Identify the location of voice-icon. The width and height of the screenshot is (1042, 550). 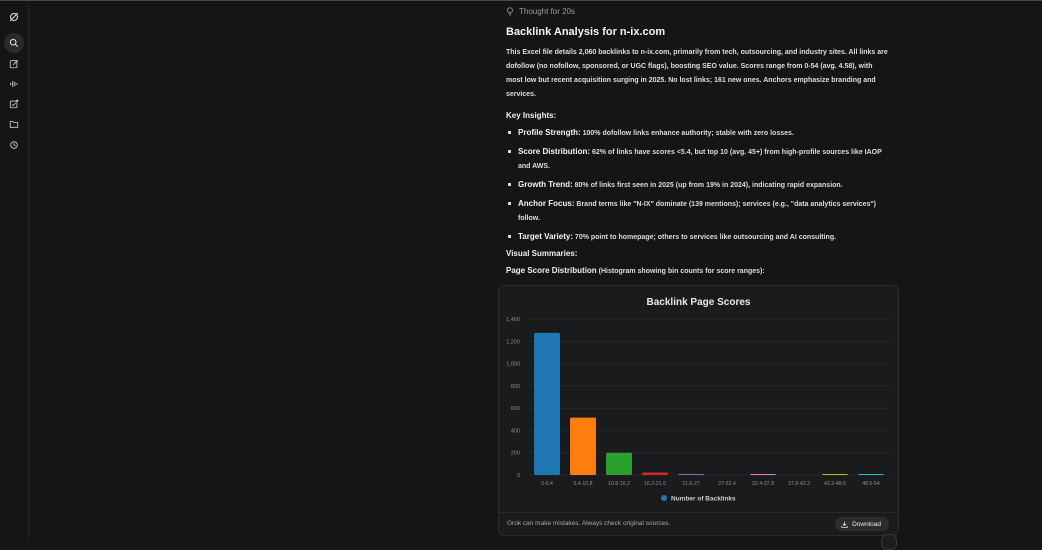
(14, 84).